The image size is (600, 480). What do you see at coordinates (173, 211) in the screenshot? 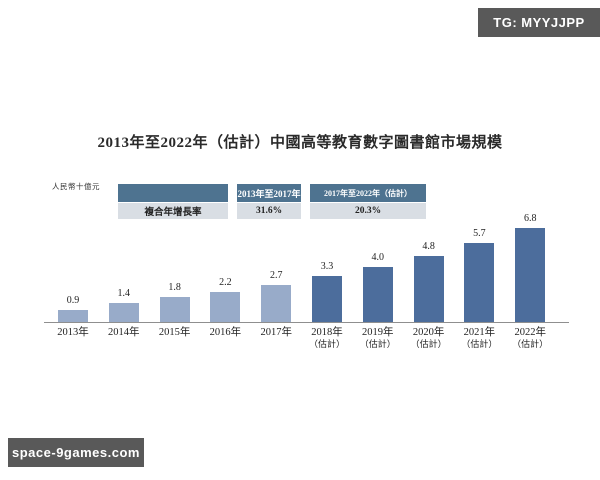
I see `cagr-row-label: 複合年增長率` at bounding box center [173, 211].